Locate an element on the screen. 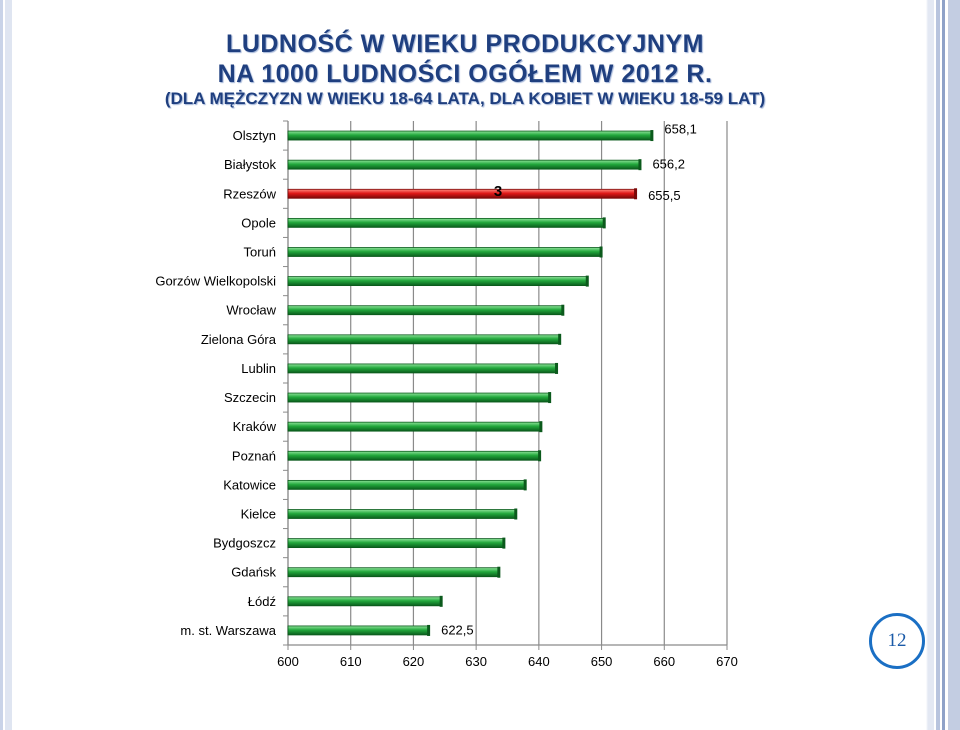  x-tick-label: 610 is located at coordinates (351, 661).